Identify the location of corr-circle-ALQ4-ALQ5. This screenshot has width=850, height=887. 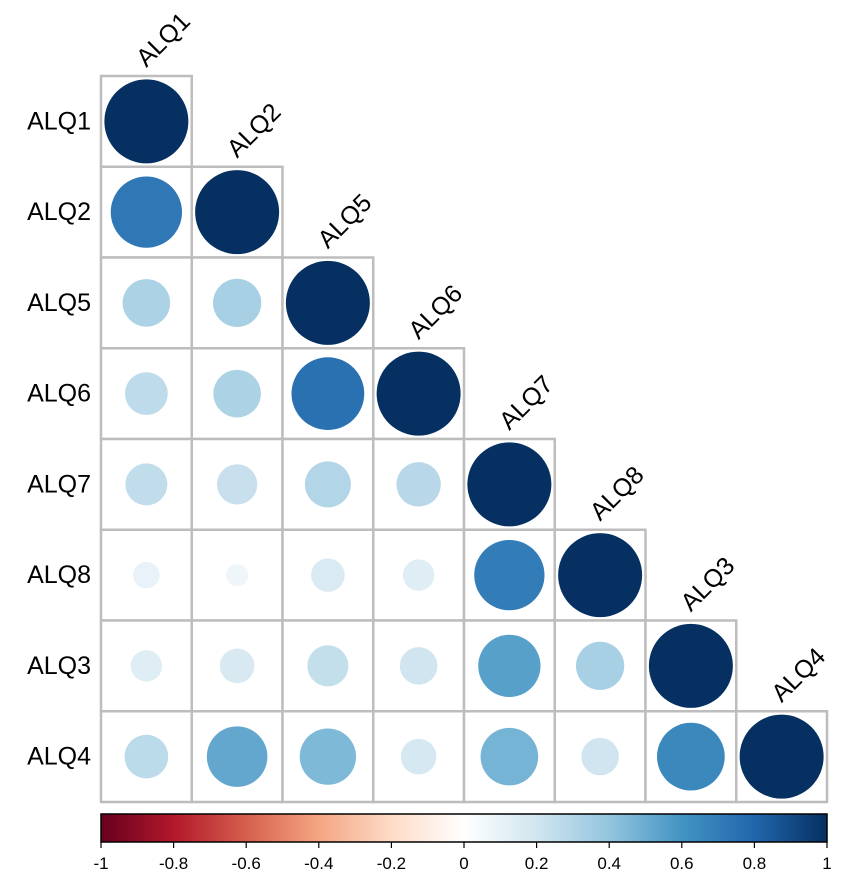
(328, 756).